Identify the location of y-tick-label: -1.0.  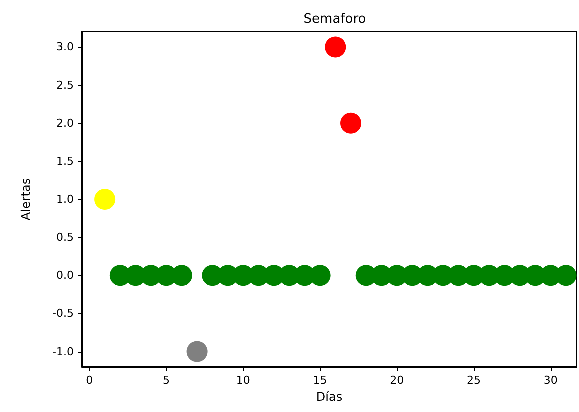
(63, 351).